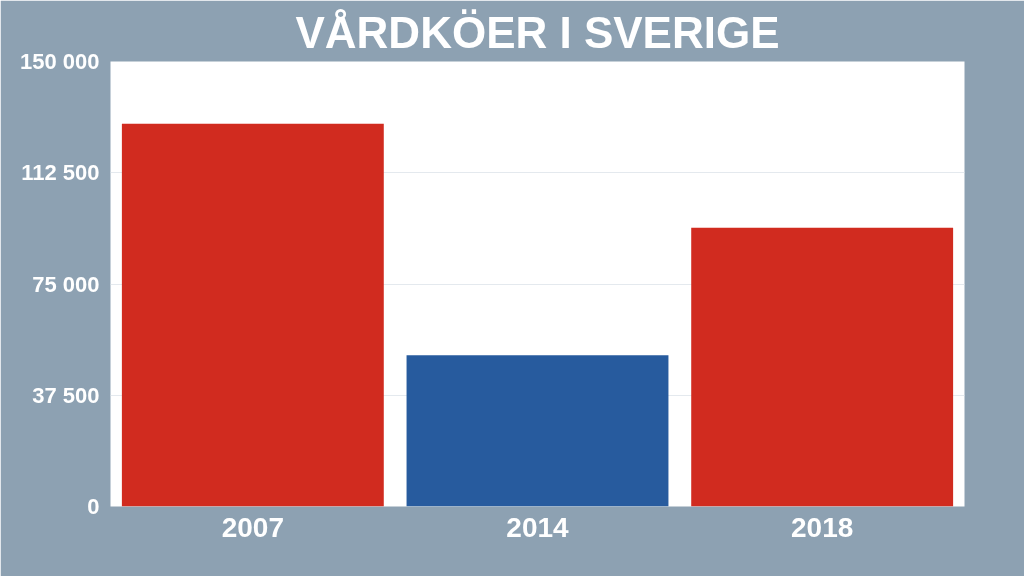  What do you see at coordinates (537, 32) in the screenshot?
I see `chart-title: VÅRDKÖER I SVERIGE` at bounding box center [537, 32].